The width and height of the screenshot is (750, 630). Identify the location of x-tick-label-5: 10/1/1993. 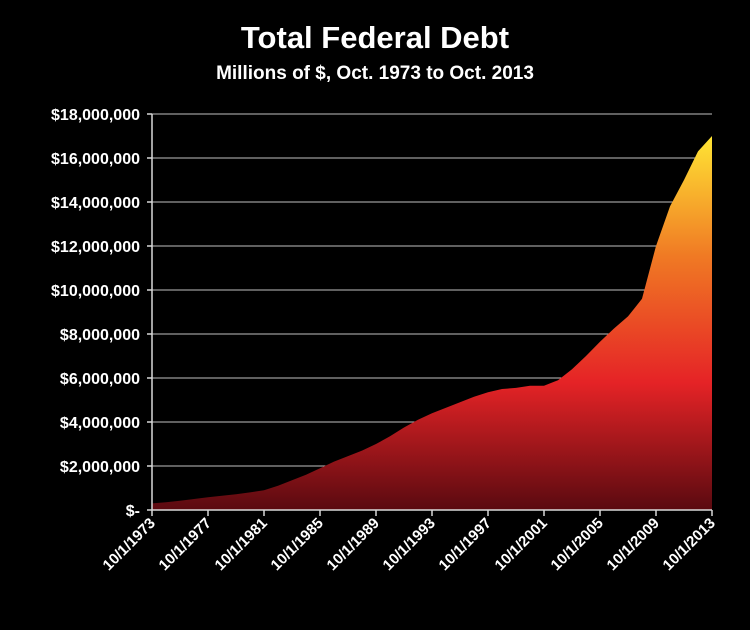
(409, 544).